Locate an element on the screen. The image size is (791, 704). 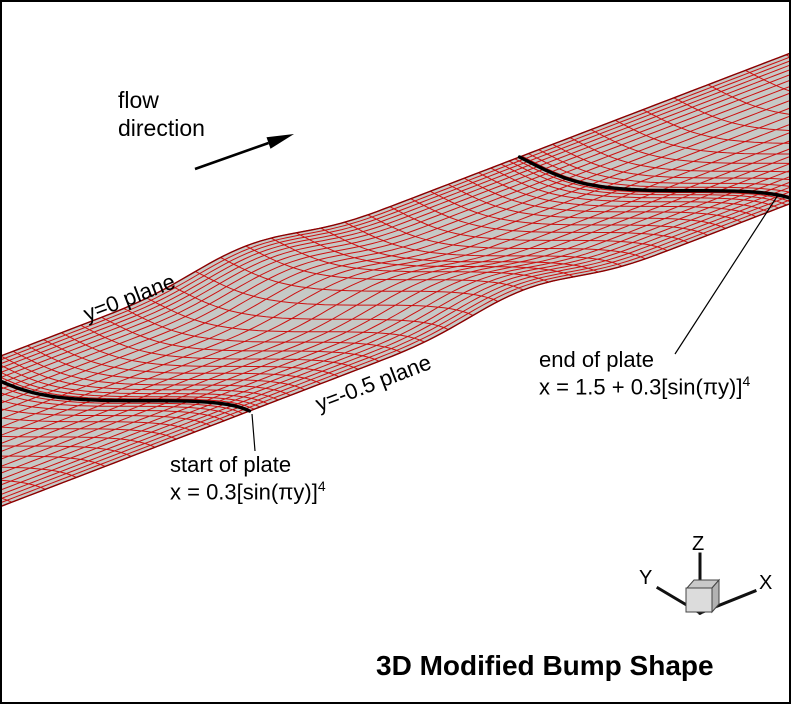
axis-label-x: X is located at coordinates (766, 583).